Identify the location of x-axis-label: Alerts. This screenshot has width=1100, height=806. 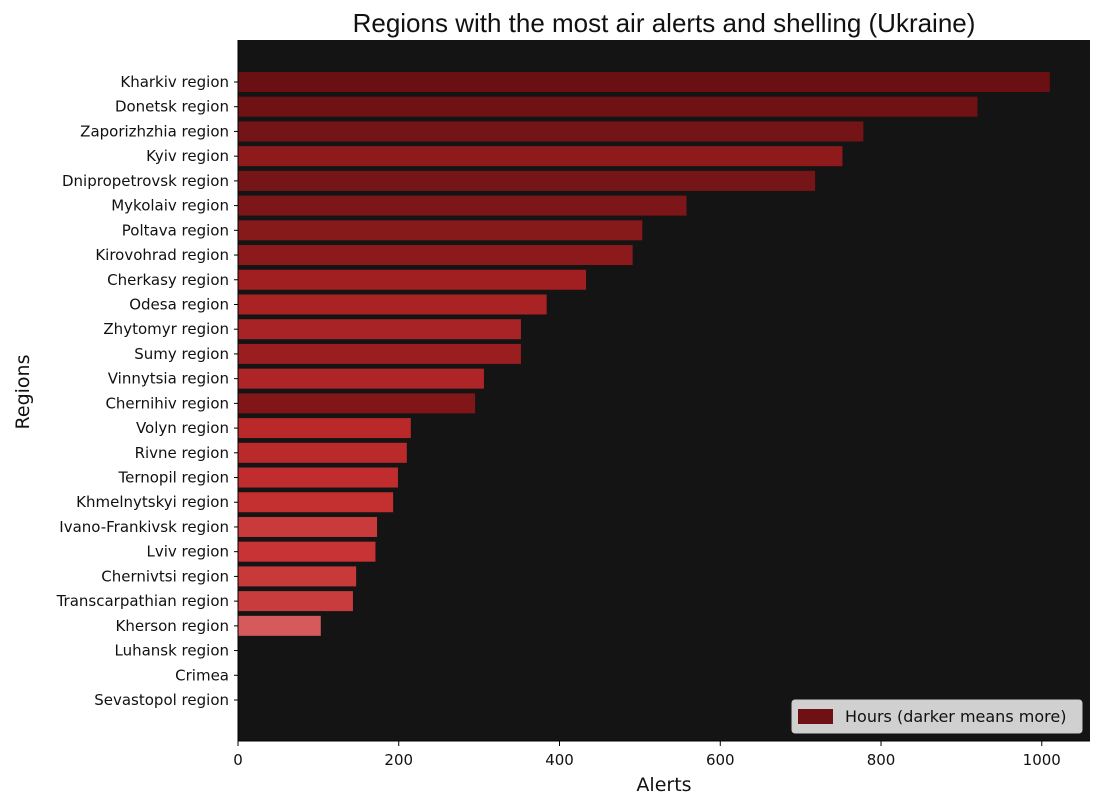
(663, 785).